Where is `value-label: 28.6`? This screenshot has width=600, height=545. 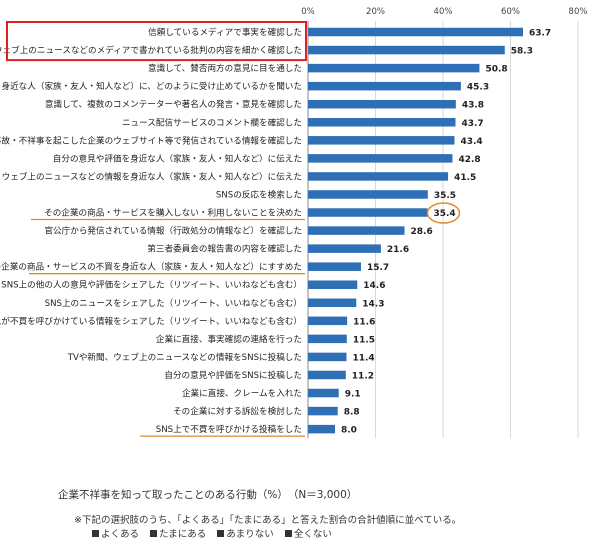
value-label: 28.6 is located at coordinates (422, 232).